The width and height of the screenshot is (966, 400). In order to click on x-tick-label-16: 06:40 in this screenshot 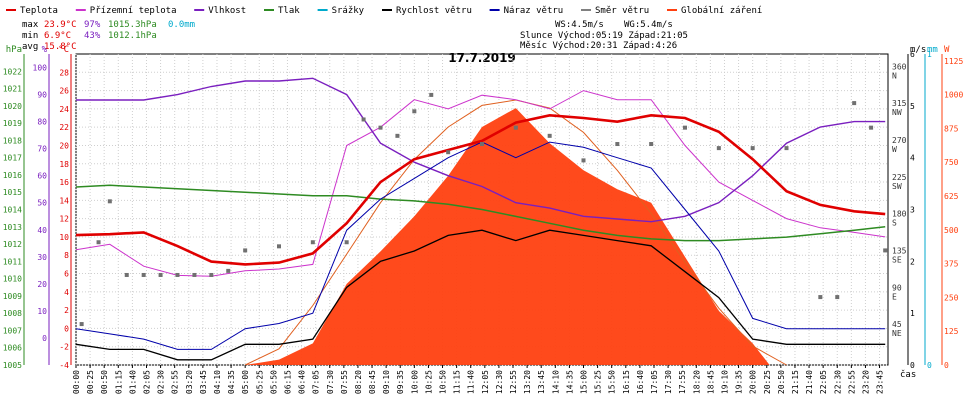, I will do `click(302, 382)`.